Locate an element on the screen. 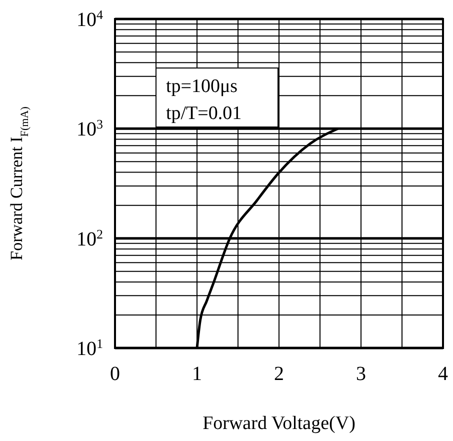 Image resolution: width=453 pixels, height=441 pixels. y-tick-label: 10$^{4}$ is located at coordinates (90, 18).